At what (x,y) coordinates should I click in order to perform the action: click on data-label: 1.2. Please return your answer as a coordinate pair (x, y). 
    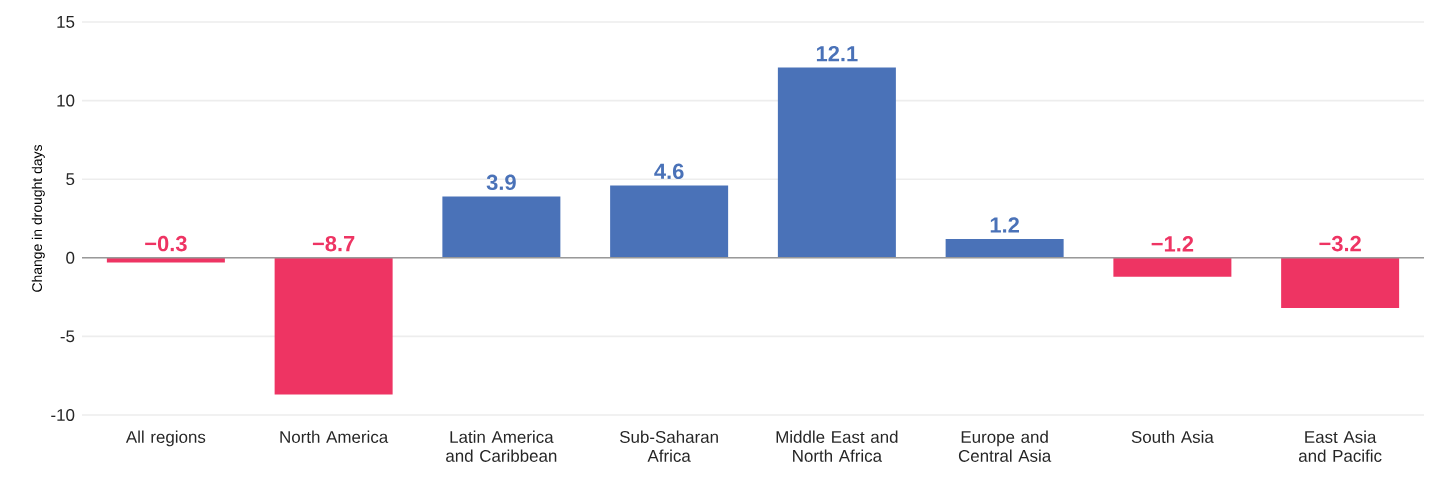
    Looking at the image, I should click on (1004, 225).